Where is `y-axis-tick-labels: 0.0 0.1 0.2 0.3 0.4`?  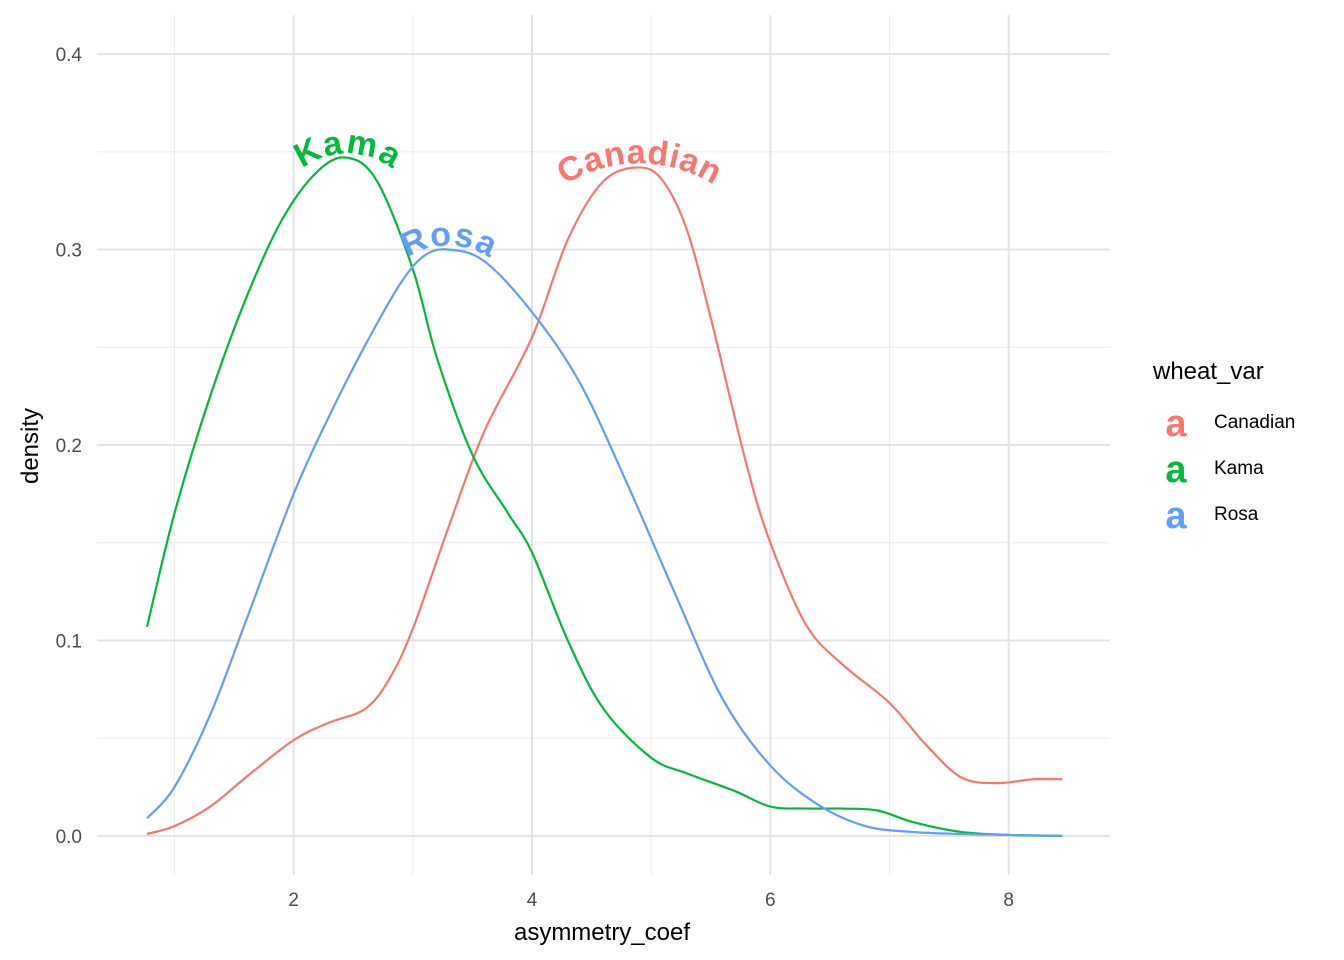 y-axis-tick-labels: 0.0 0.1 0.2 0.3 0.4 is located at coordinates (69, 446).